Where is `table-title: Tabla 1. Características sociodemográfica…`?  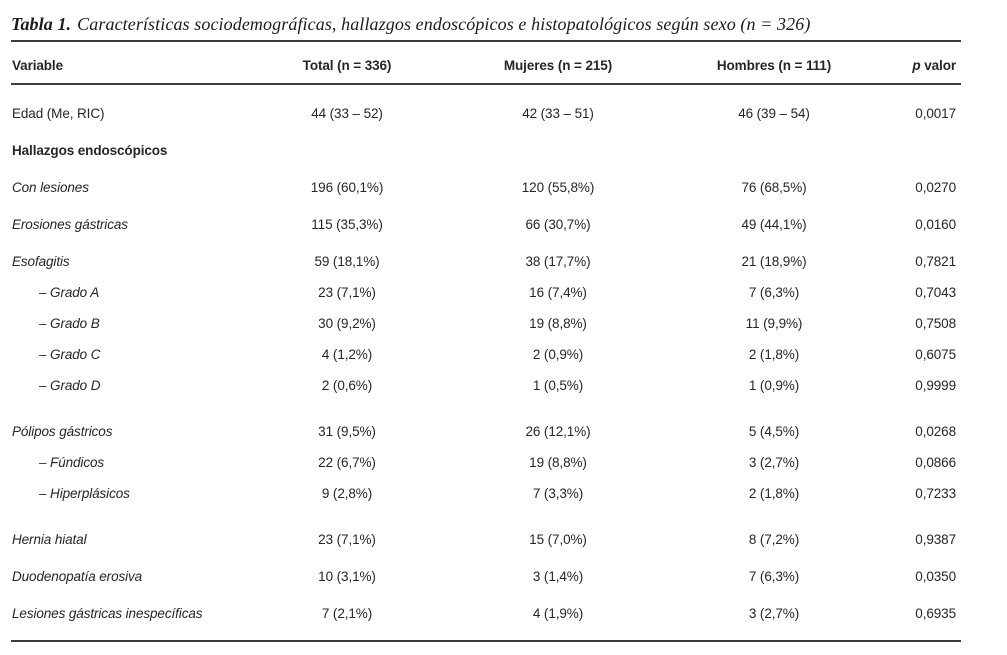 table-title: Tabla 1. Características sociodemográfica… is located at coordinates (509, 24).